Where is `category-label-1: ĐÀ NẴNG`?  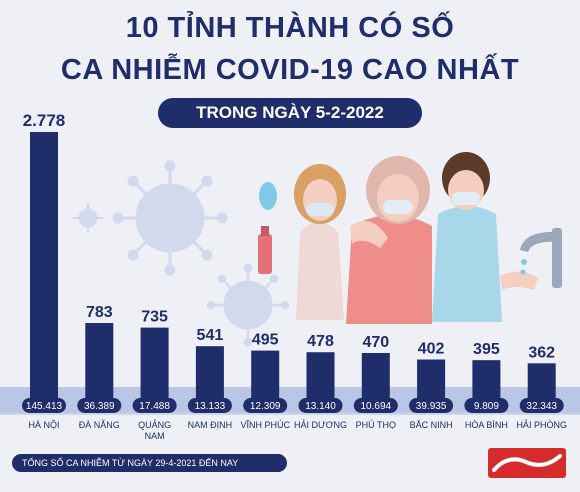 category-label-1: ĐÀ NẴNG is located at coordinates (99, 424).